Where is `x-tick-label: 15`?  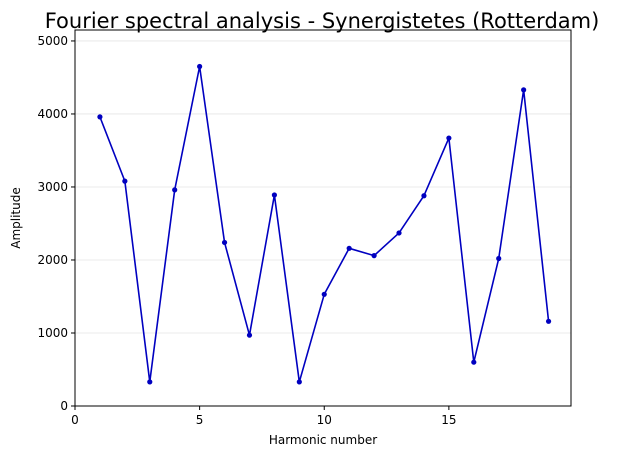 x-tick-label: 15 is located at coordinates (448, 420).